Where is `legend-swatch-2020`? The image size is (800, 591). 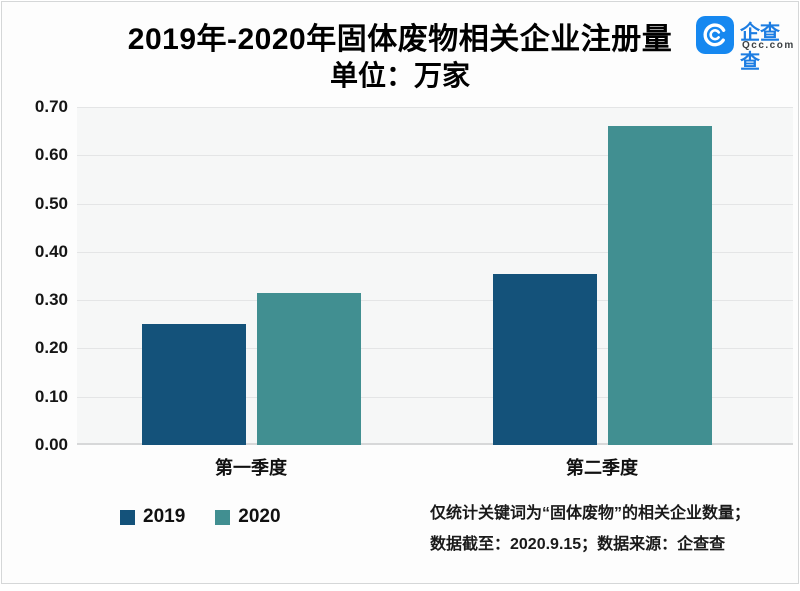 legend-swatch-2020 is located at coordinates (223, 517).